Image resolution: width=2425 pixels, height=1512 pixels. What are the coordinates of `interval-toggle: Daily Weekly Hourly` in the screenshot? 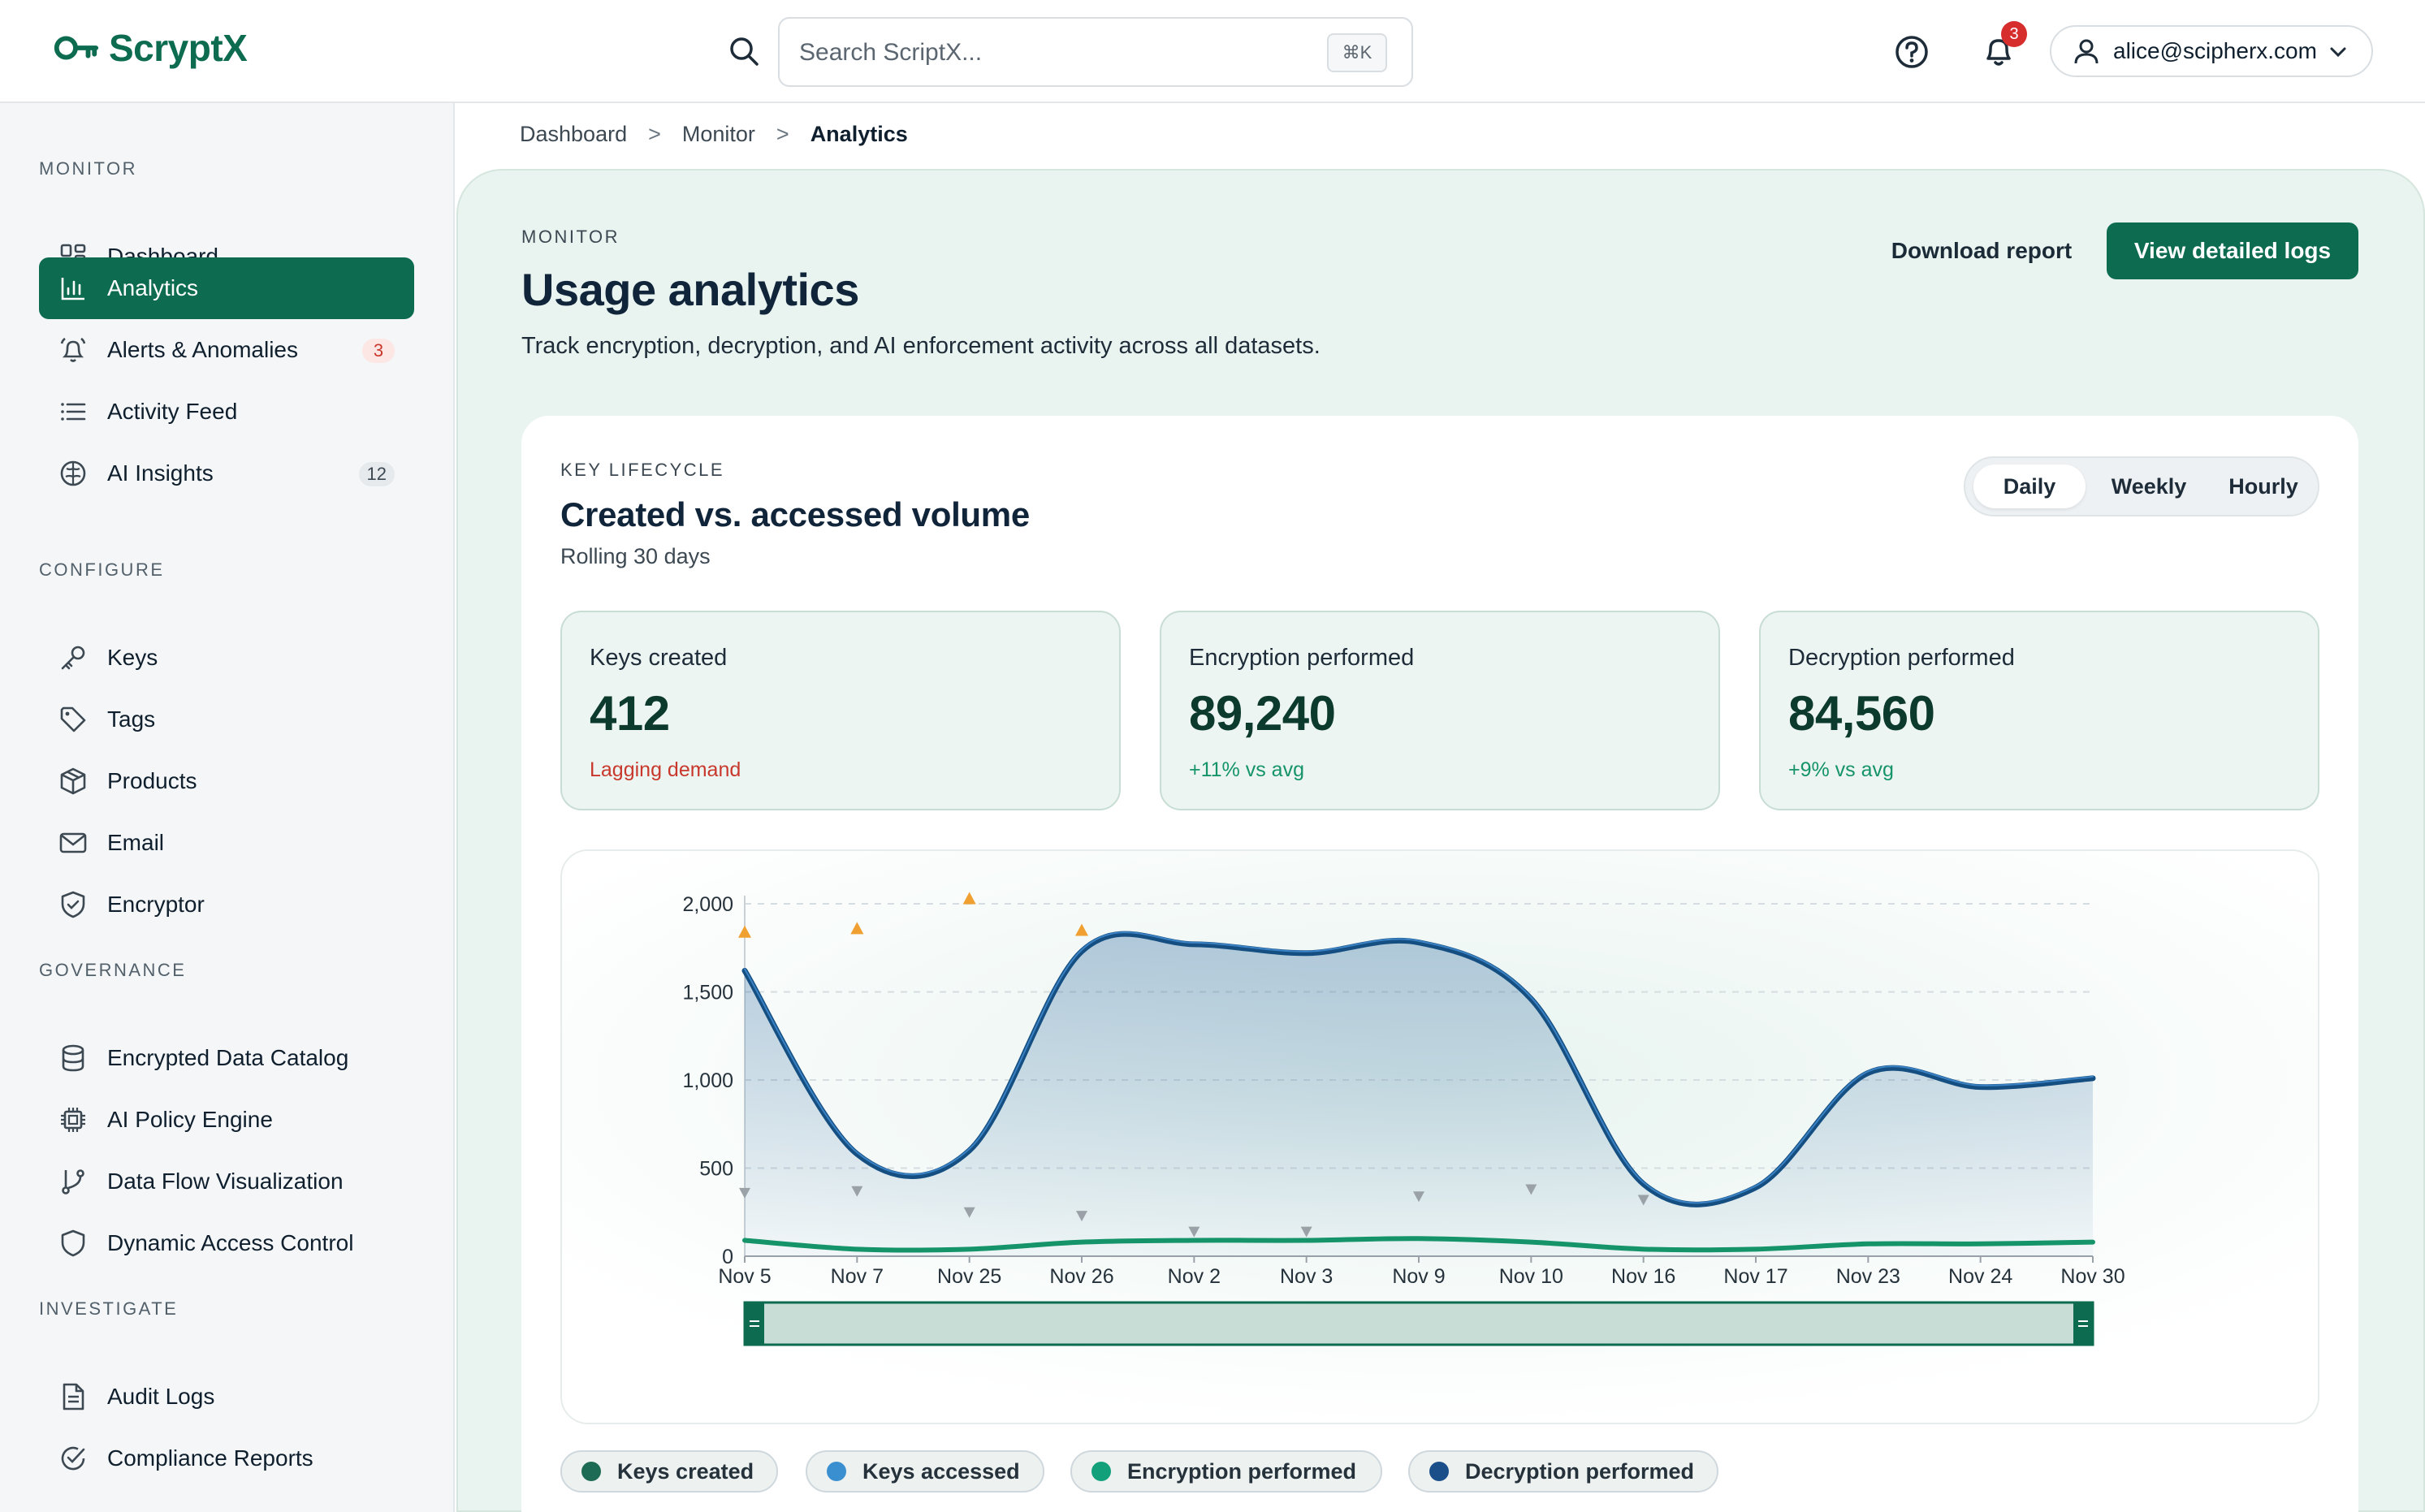 It's located at (2141, 486).